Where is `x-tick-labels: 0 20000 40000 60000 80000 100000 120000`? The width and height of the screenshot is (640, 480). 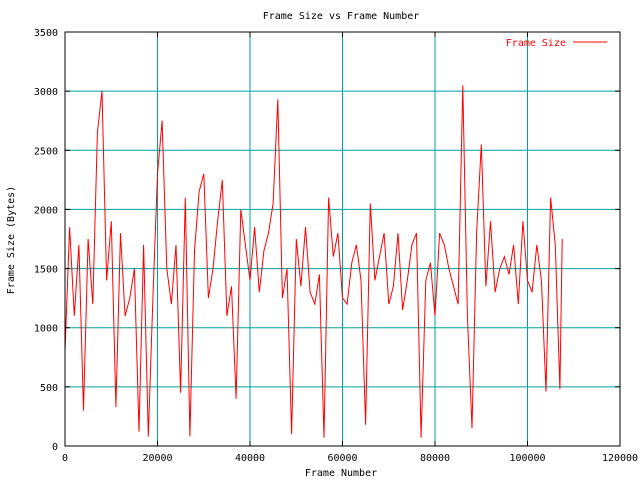
x-tick-labels: 0 20000 40000 60000 80000 100000 120000 is located at coordinates (350, 458).